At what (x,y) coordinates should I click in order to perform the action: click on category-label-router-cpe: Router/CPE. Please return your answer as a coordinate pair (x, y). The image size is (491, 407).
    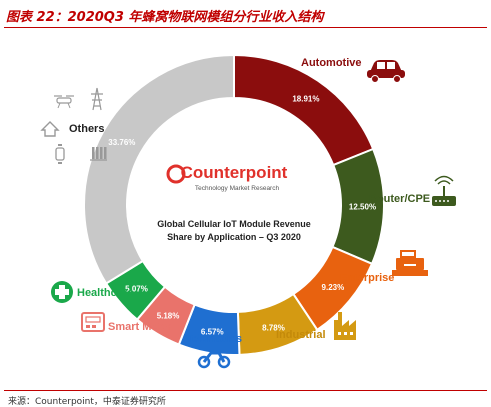
    Looking at the image, I should click on (399, 199).